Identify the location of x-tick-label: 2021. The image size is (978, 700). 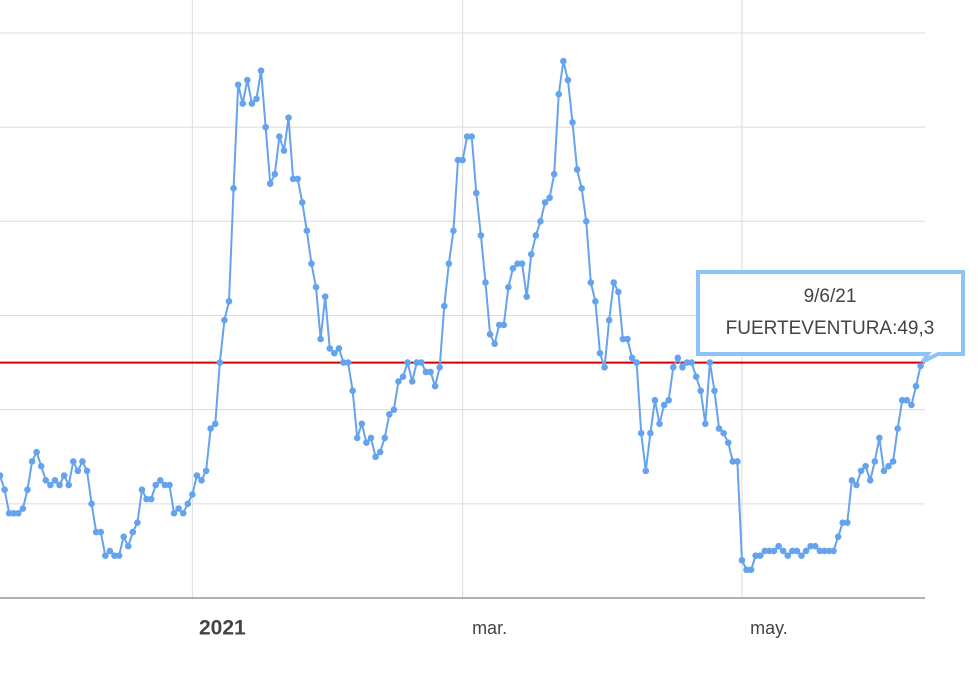
(222, 628).